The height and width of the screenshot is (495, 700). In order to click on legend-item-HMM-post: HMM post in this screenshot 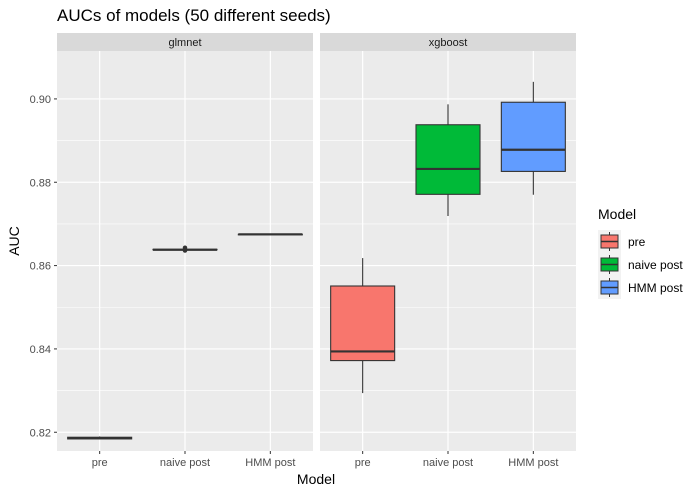, I will do `click(640, 287)`.